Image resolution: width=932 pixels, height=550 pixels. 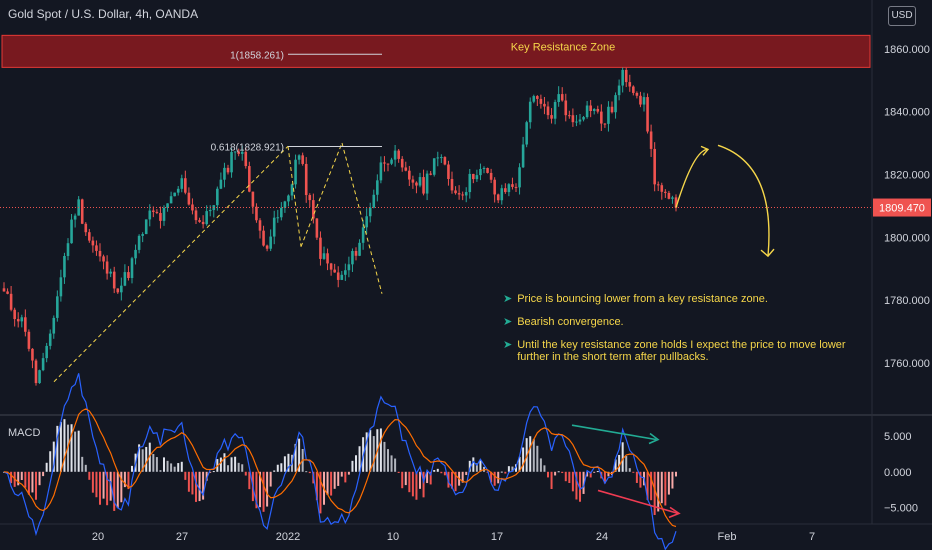 I want to click on divergence-arrow-lower, so click(x=638, y=502).